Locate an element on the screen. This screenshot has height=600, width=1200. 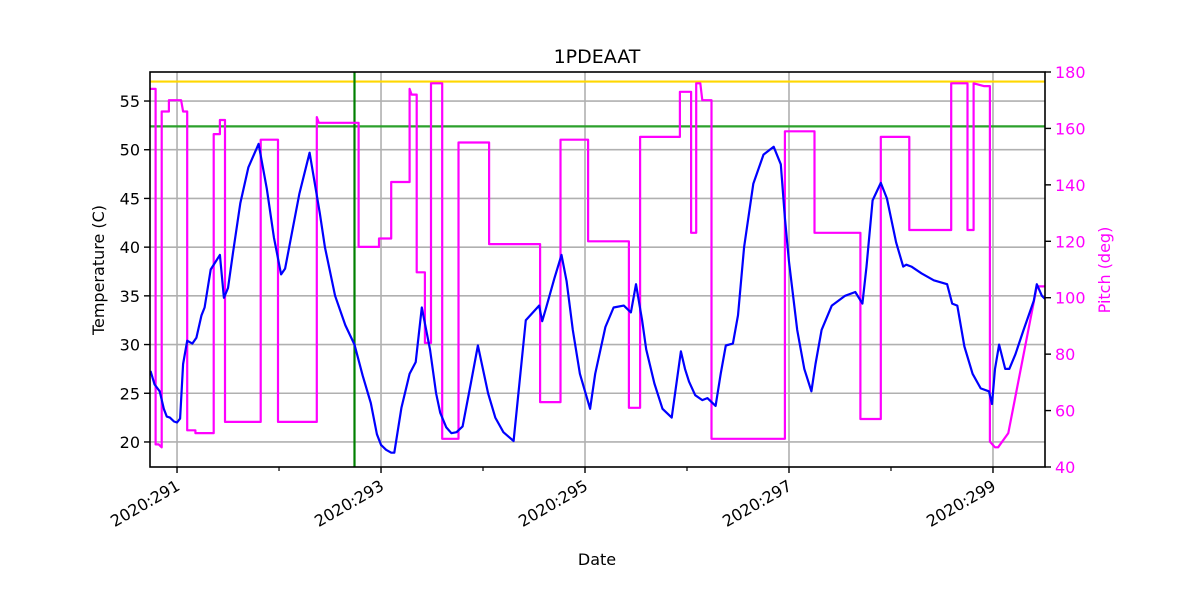
x-axis-label: Date is located at coordinates (597, 559).